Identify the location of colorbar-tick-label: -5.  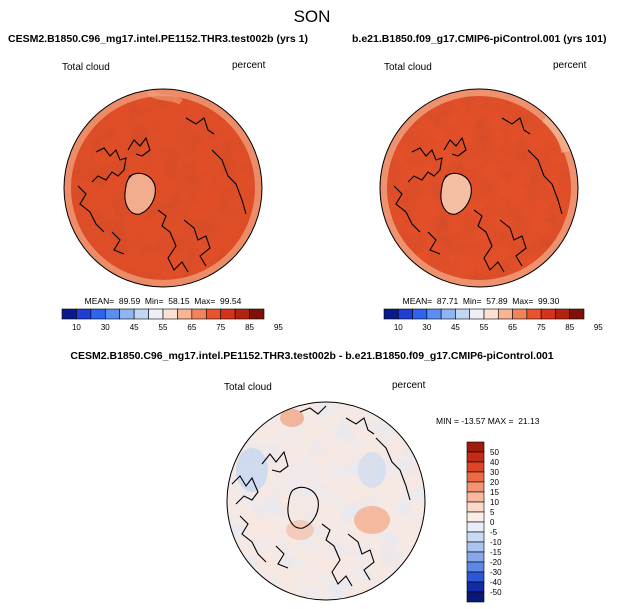
(494, 532).